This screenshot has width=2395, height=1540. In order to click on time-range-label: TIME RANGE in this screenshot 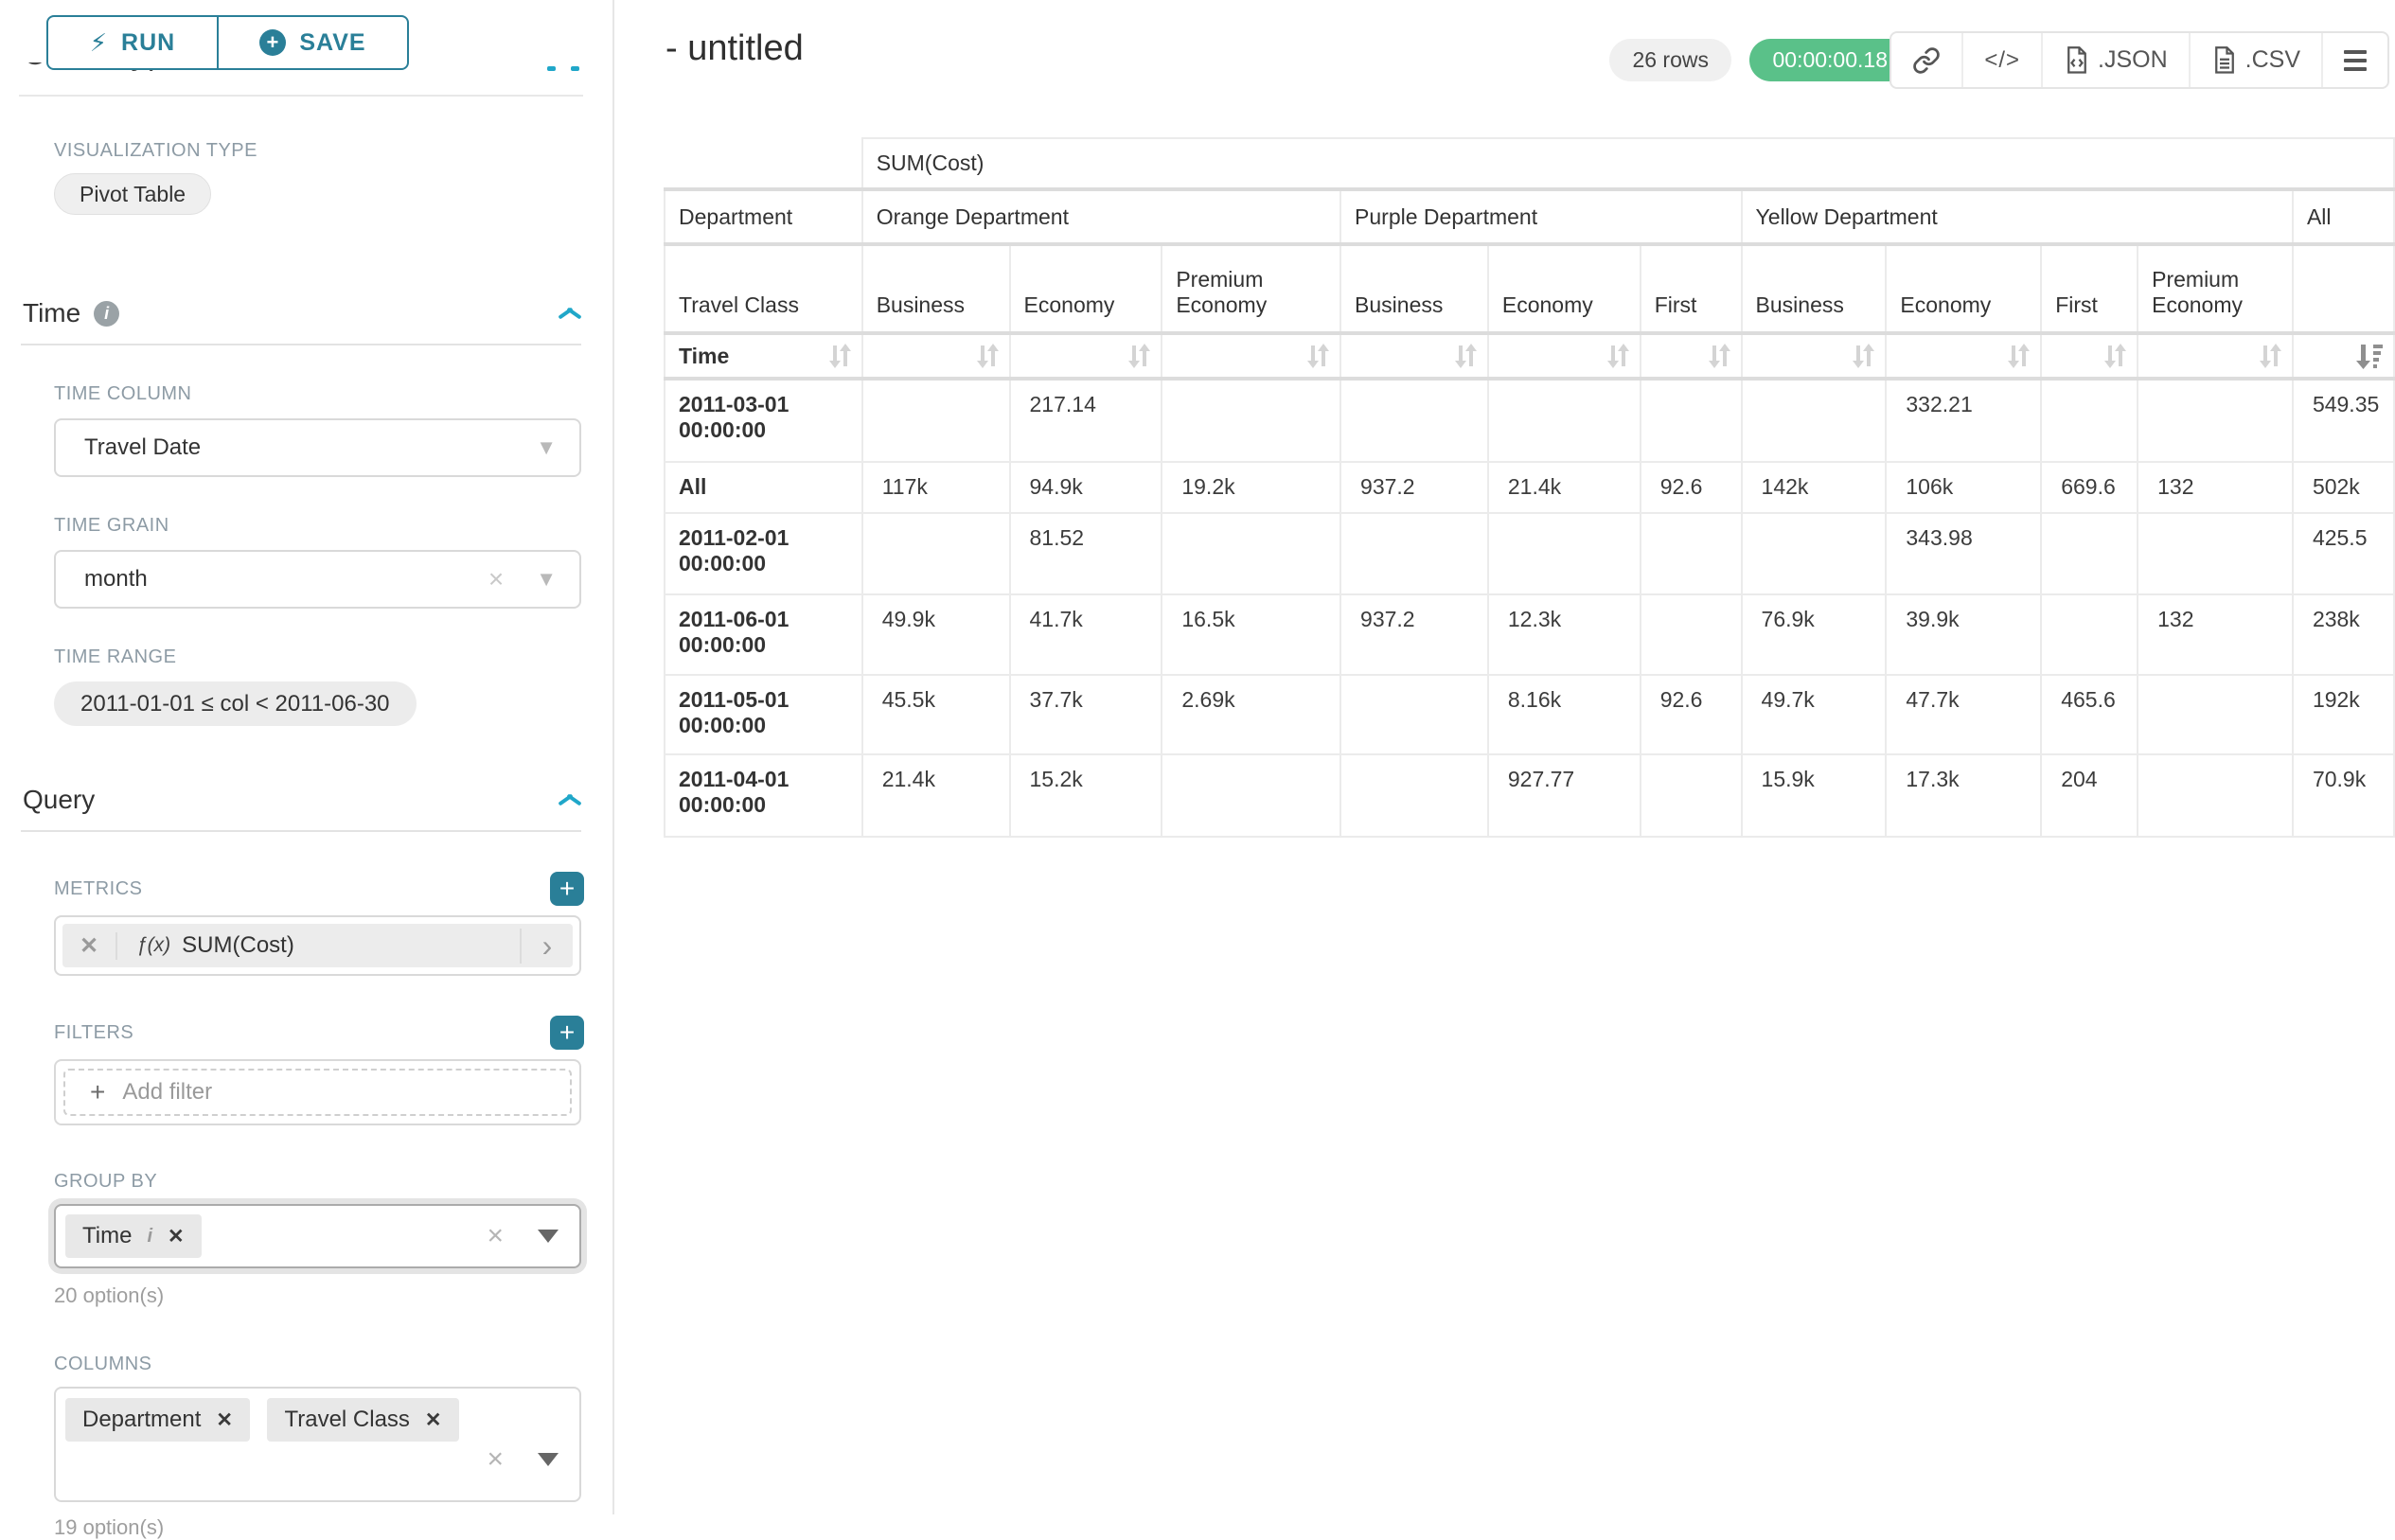, I will do `click(333, 657)`.